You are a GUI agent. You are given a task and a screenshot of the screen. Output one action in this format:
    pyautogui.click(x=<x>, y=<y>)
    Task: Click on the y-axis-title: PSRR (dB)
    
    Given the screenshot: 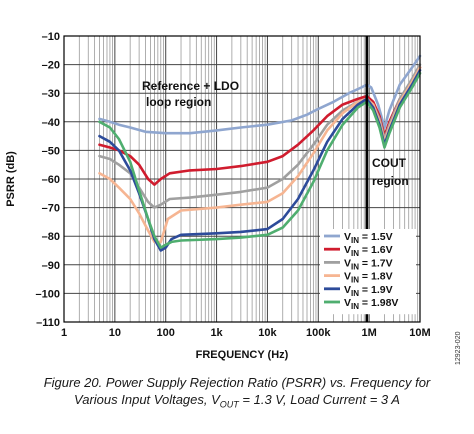 What is the action you would take?
    pyautogui.click(x=11, y=179)
    